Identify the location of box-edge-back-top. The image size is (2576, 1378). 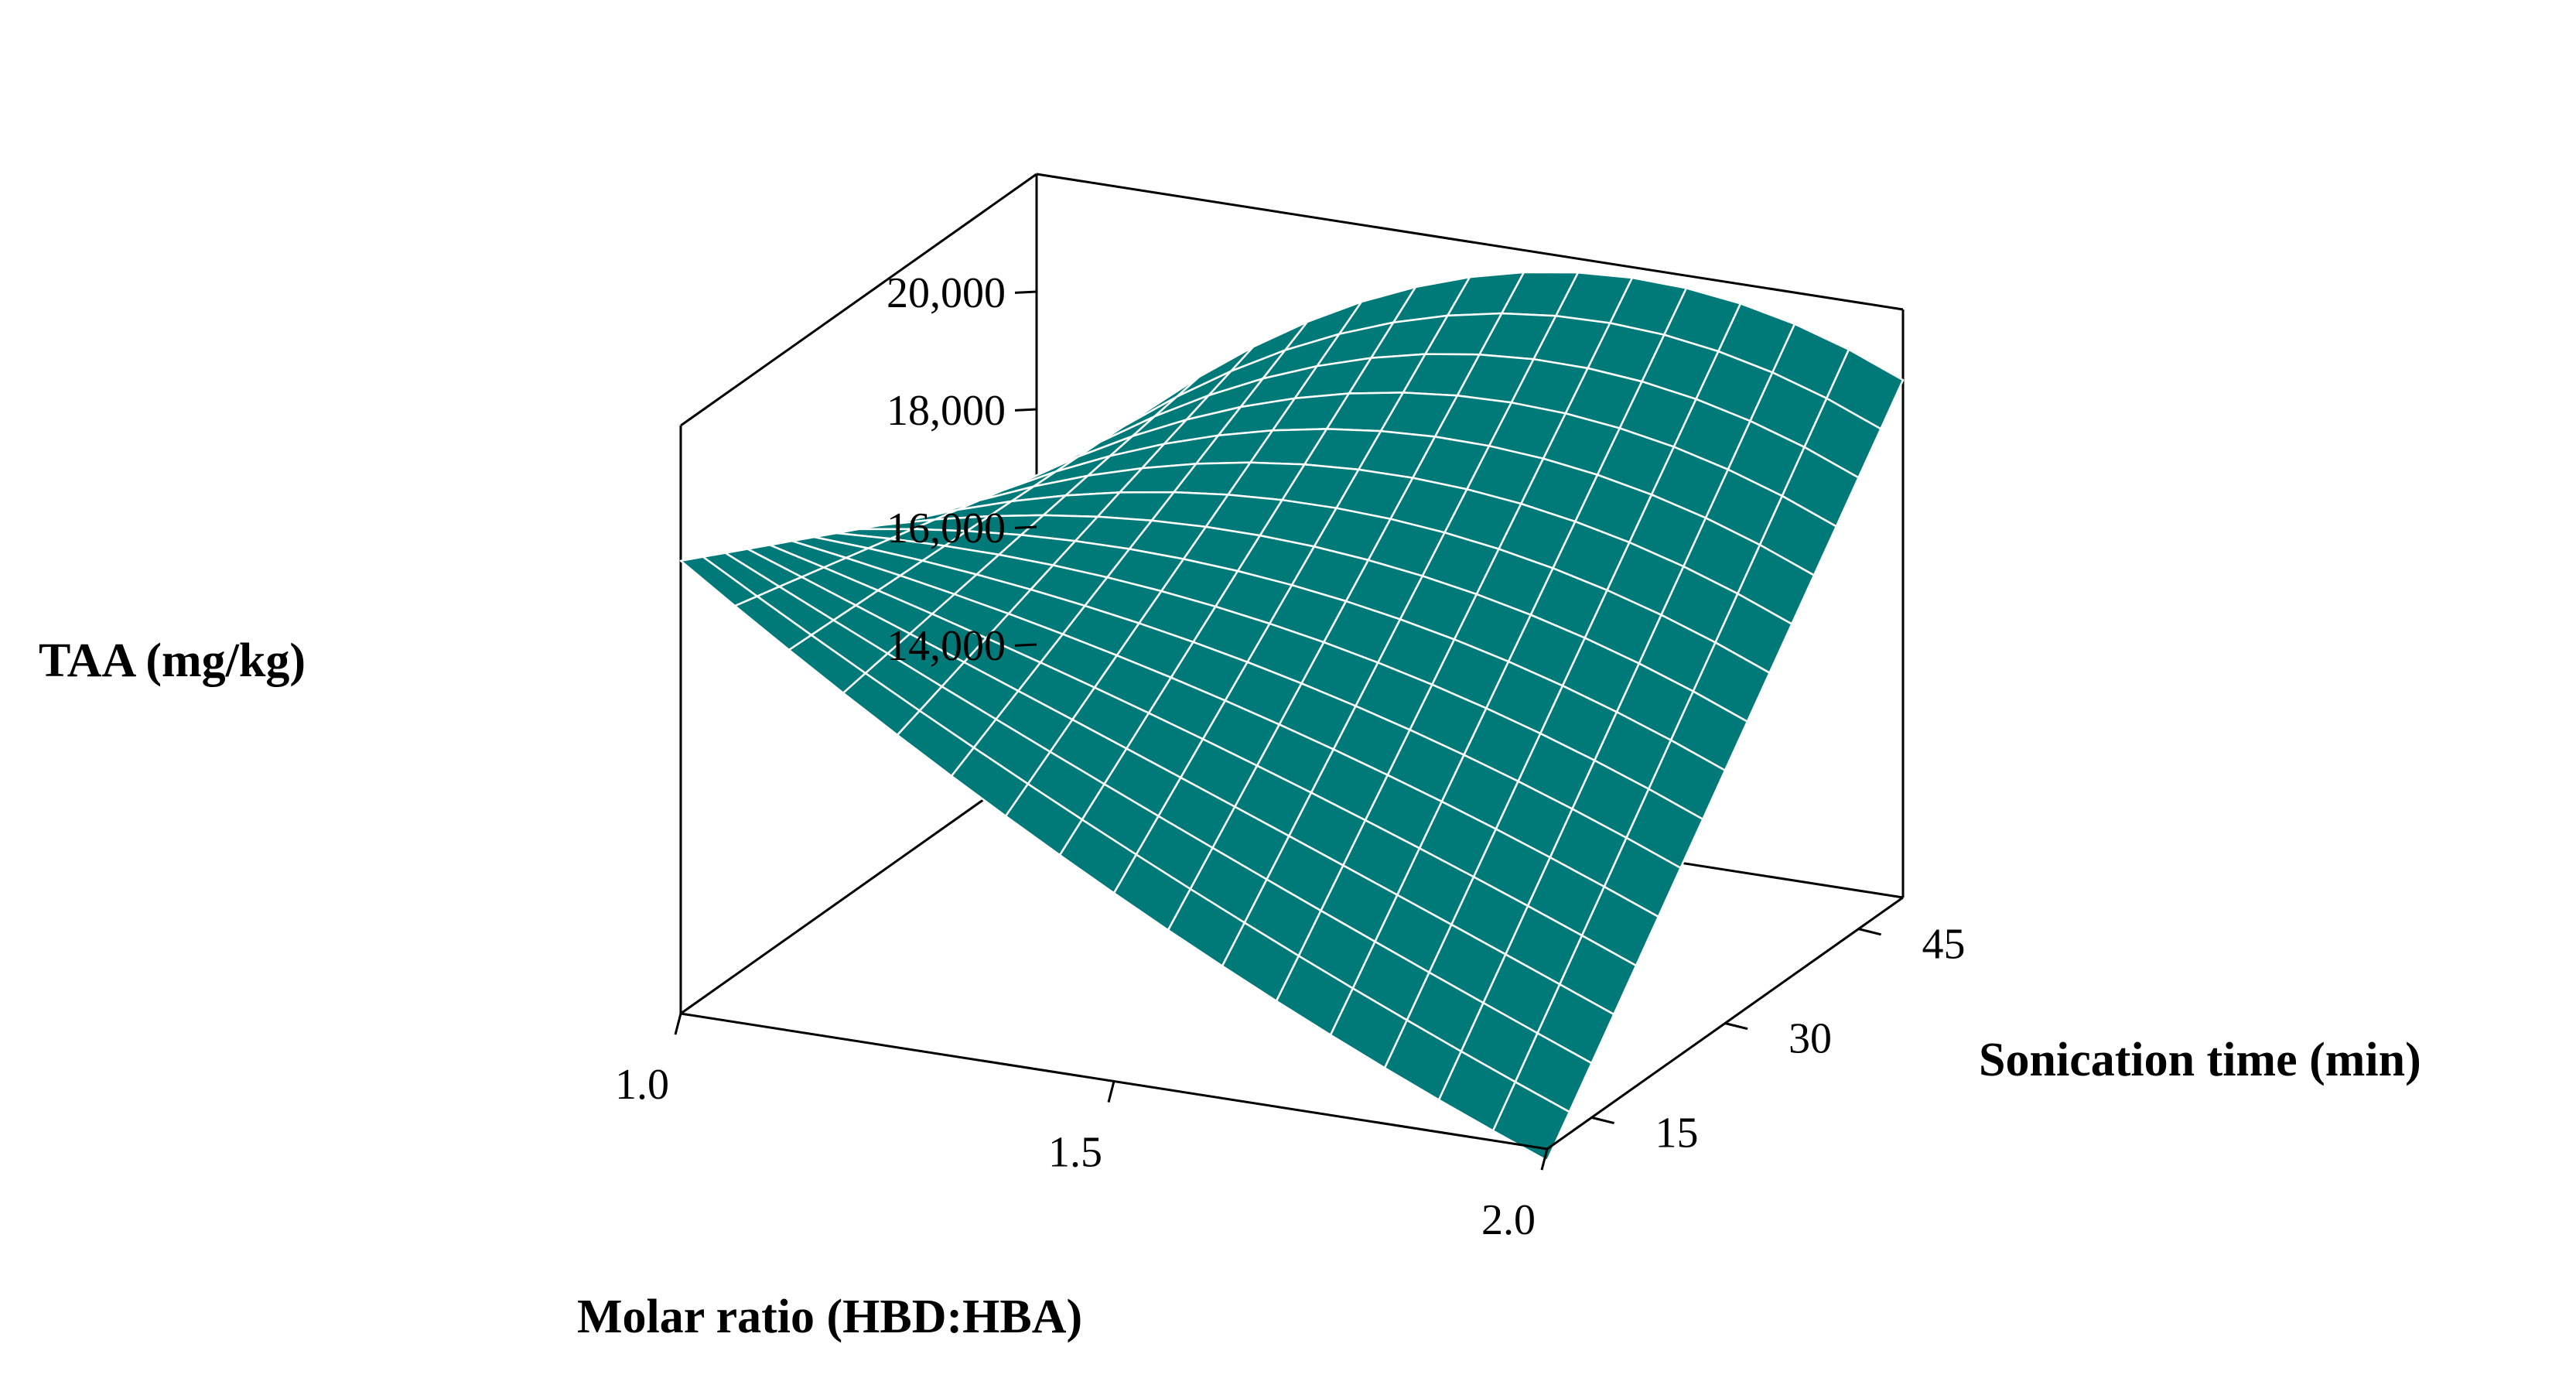
(1470, 242).